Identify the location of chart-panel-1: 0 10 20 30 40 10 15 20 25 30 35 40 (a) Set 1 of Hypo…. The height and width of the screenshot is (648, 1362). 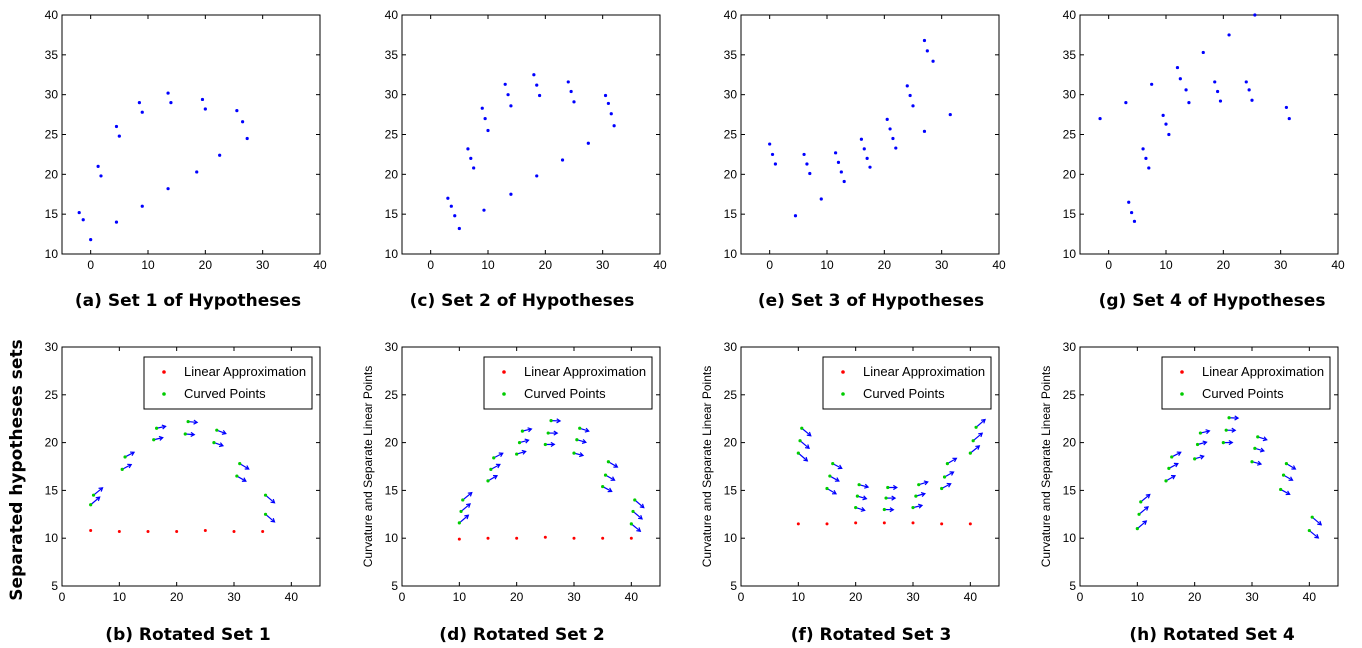
(186, 159).